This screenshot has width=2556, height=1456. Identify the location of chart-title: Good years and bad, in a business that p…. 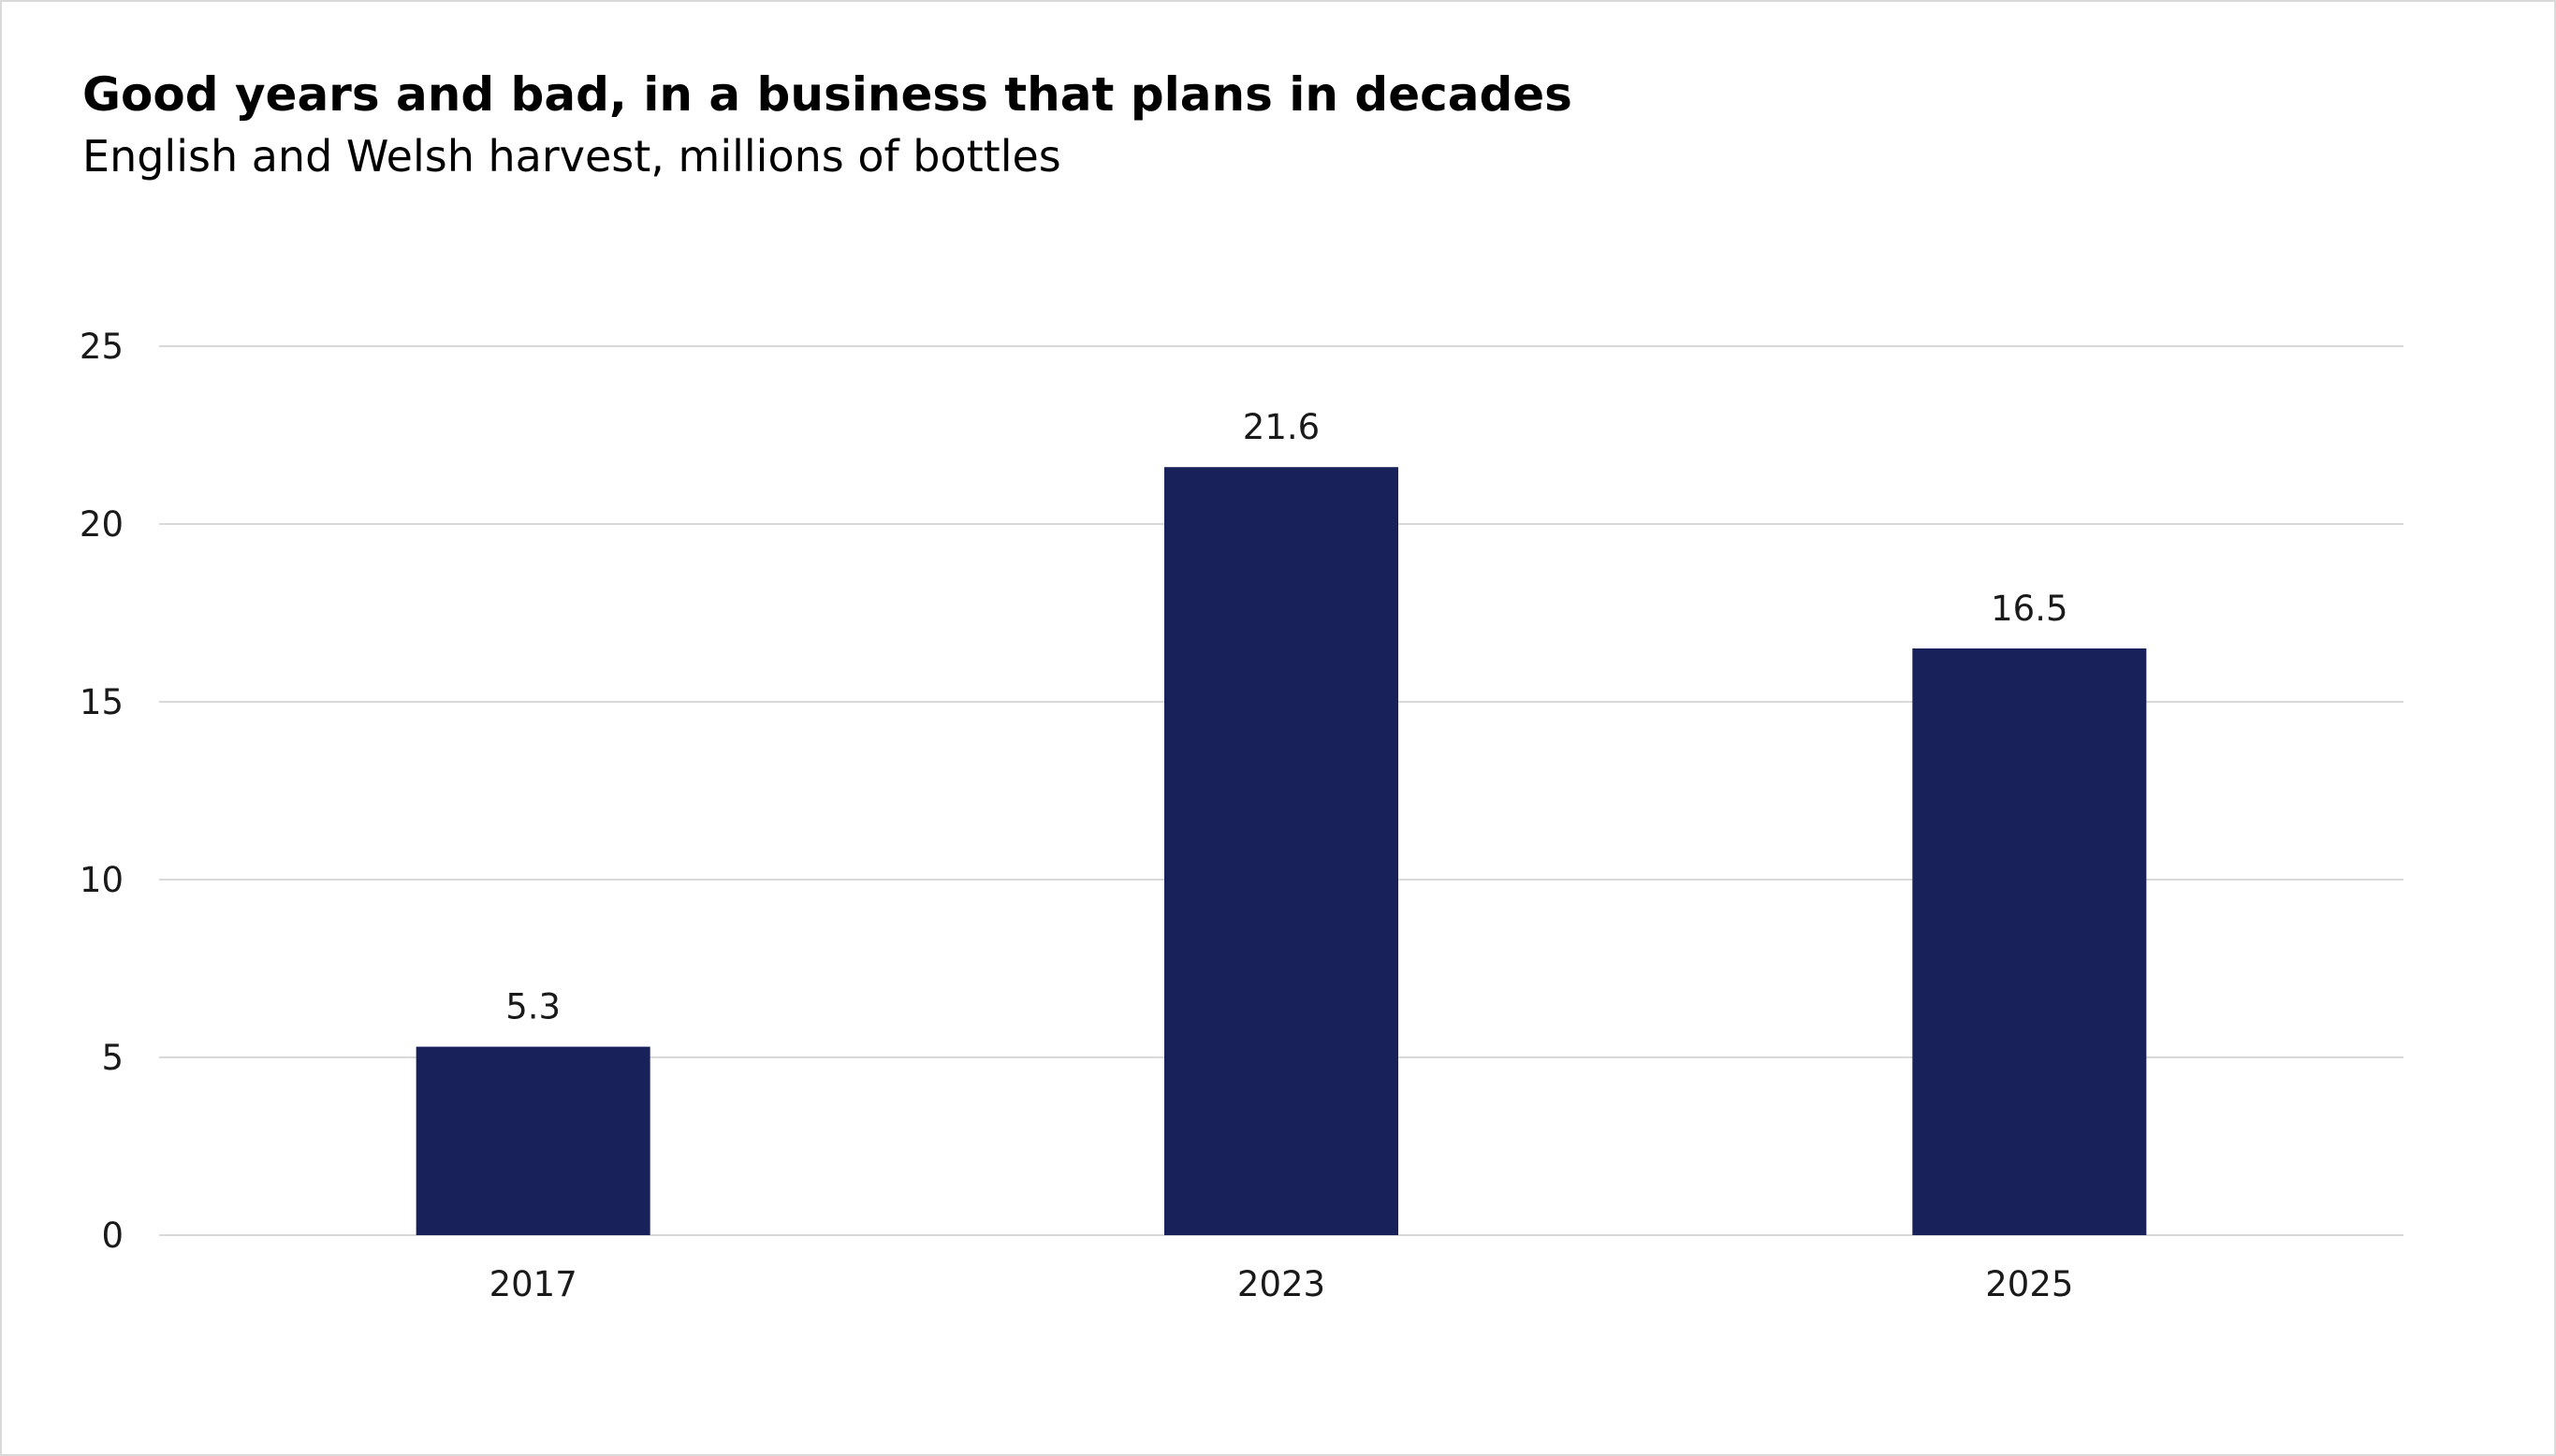
(827, 94).